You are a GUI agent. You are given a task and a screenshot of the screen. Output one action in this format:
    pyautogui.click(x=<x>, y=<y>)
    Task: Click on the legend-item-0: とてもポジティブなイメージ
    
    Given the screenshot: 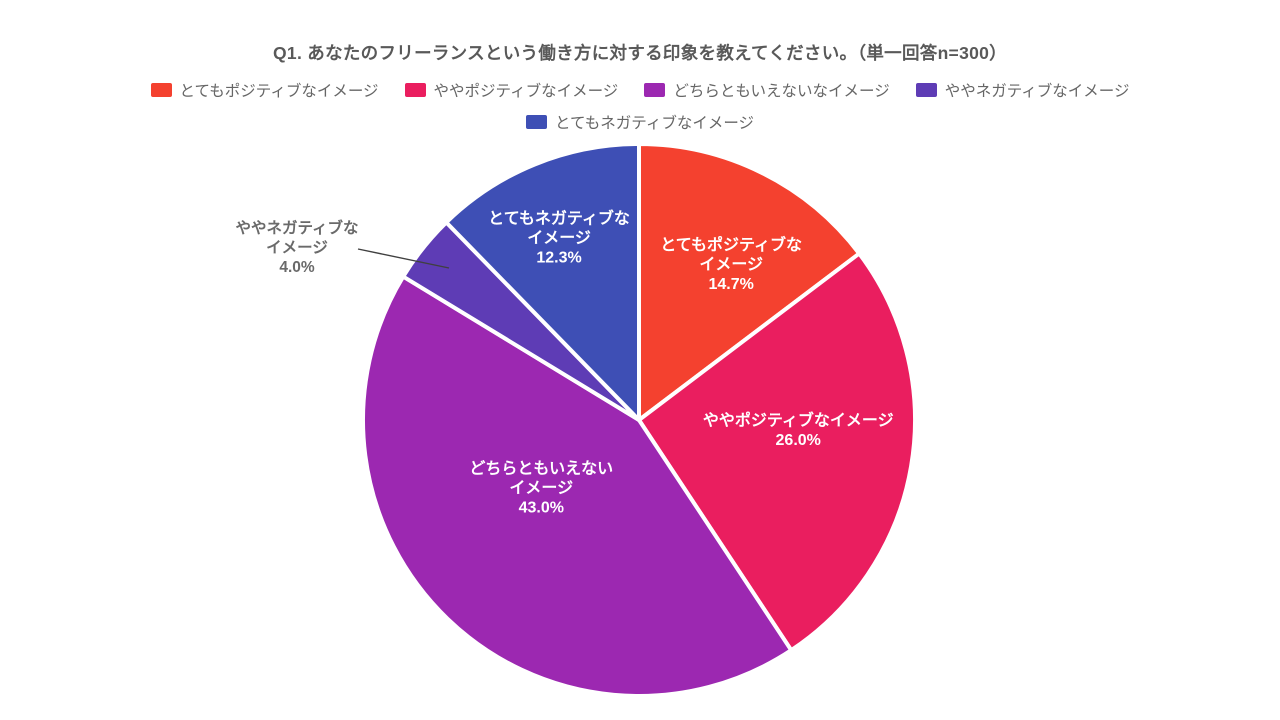 What is the action you would take?
    pyautogui.click(x=264, y=90)
    